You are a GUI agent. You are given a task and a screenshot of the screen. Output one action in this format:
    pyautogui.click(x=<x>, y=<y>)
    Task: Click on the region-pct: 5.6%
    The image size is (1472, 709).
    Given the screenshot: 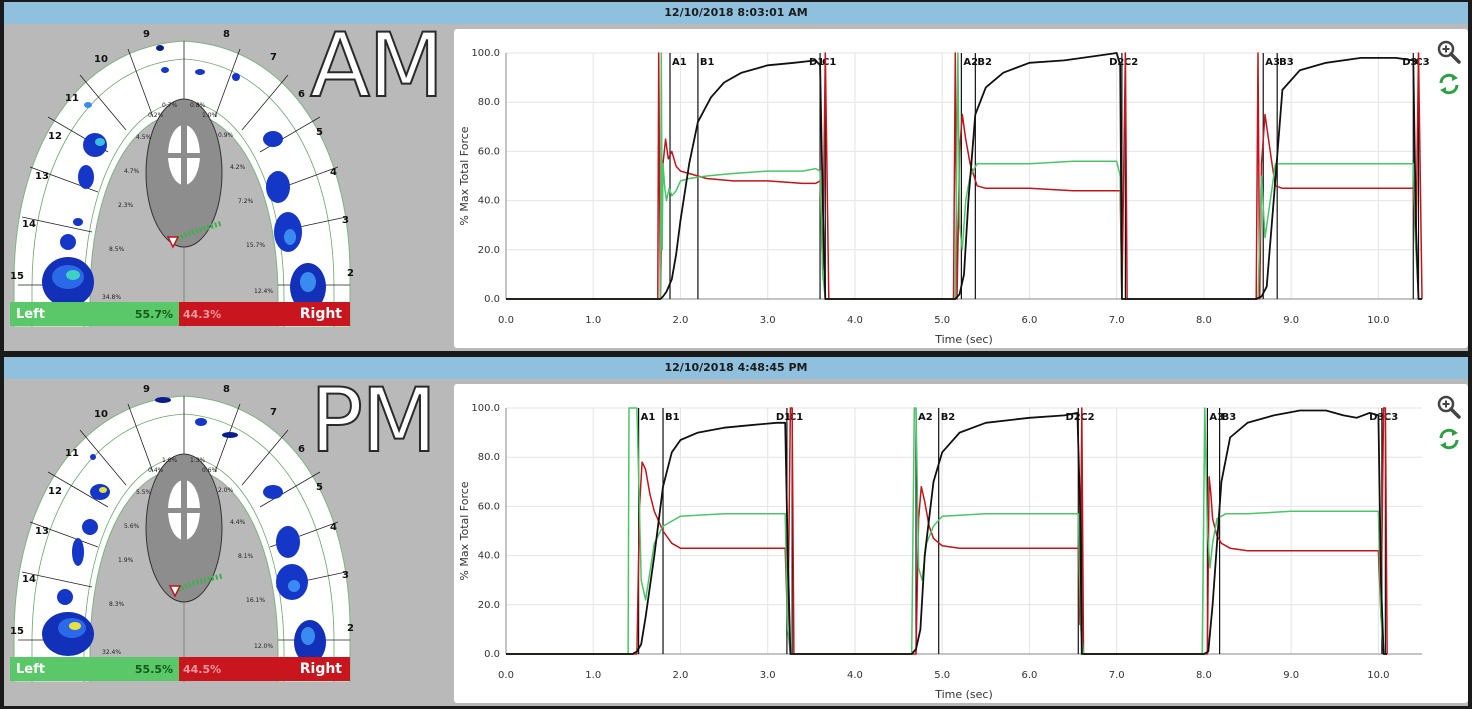 What is the action you would take?
    pyautogui.click(x=132, y=526)
    